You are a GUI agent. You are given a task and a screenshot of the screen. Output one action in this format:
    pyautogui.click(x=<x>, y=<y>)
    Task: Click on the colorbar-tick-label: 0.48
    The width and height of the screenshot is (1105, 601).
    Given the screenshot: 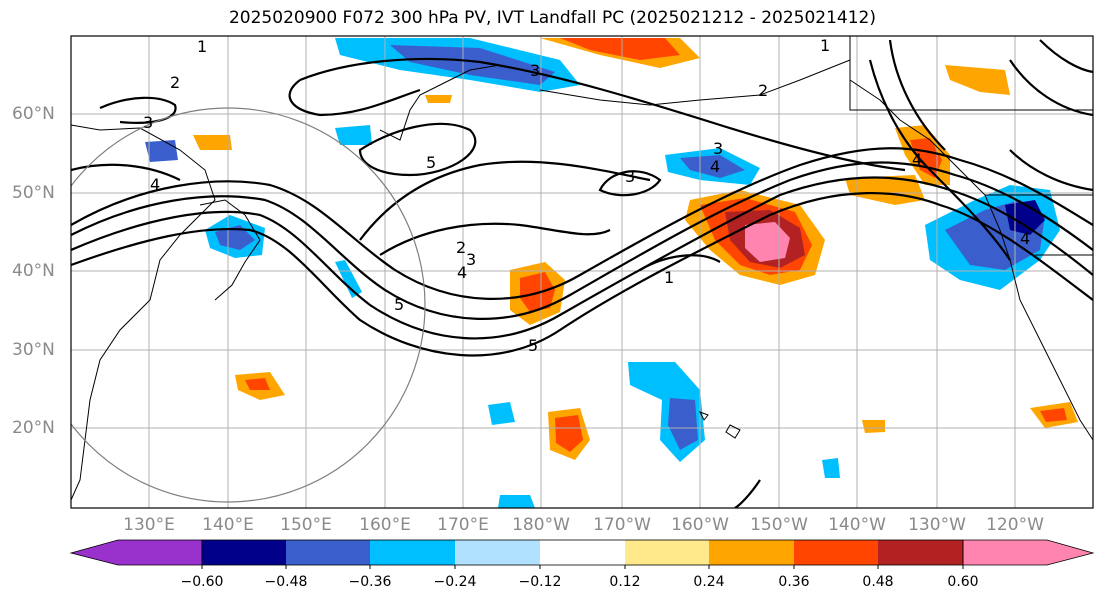 What is the action you would take?
    pyautogui.click(x=878, y=582)
    